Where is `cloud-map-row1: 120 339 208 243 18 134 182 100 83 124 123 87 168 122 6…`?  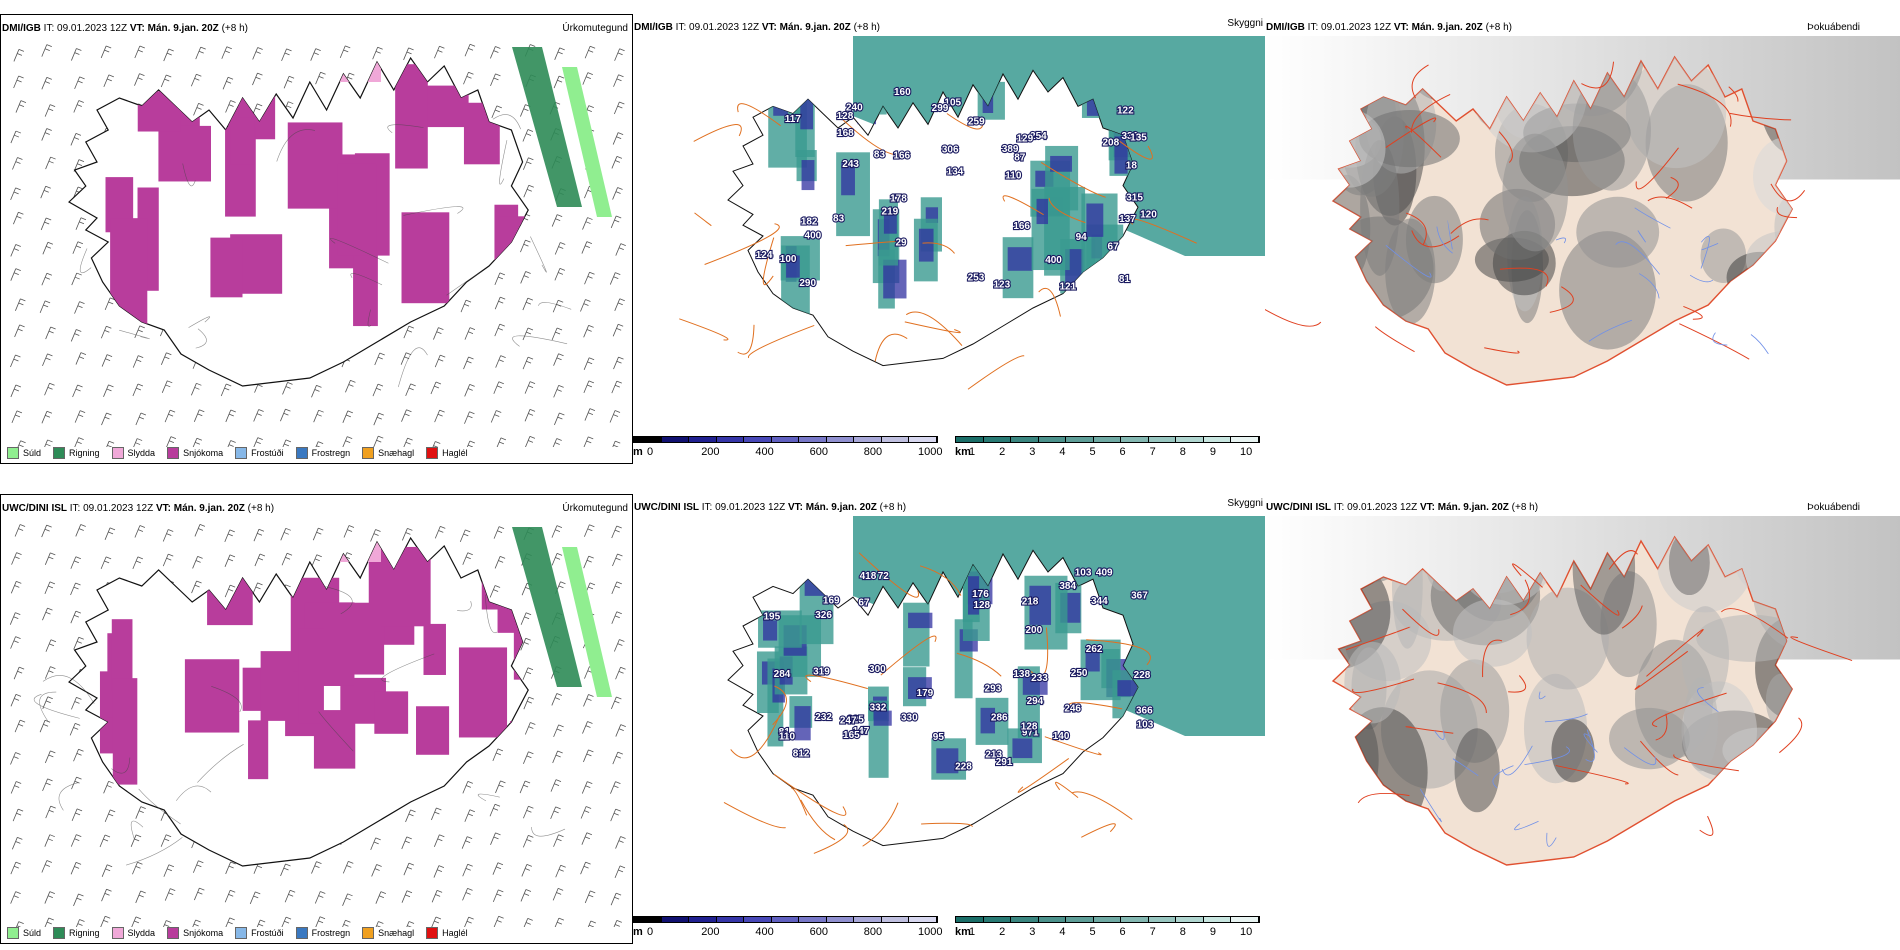 cloud-map-row1: 120 339 208 243 18 134 182 100 83 124 123 87 168 122 6… is located at coordinates (949, 236).